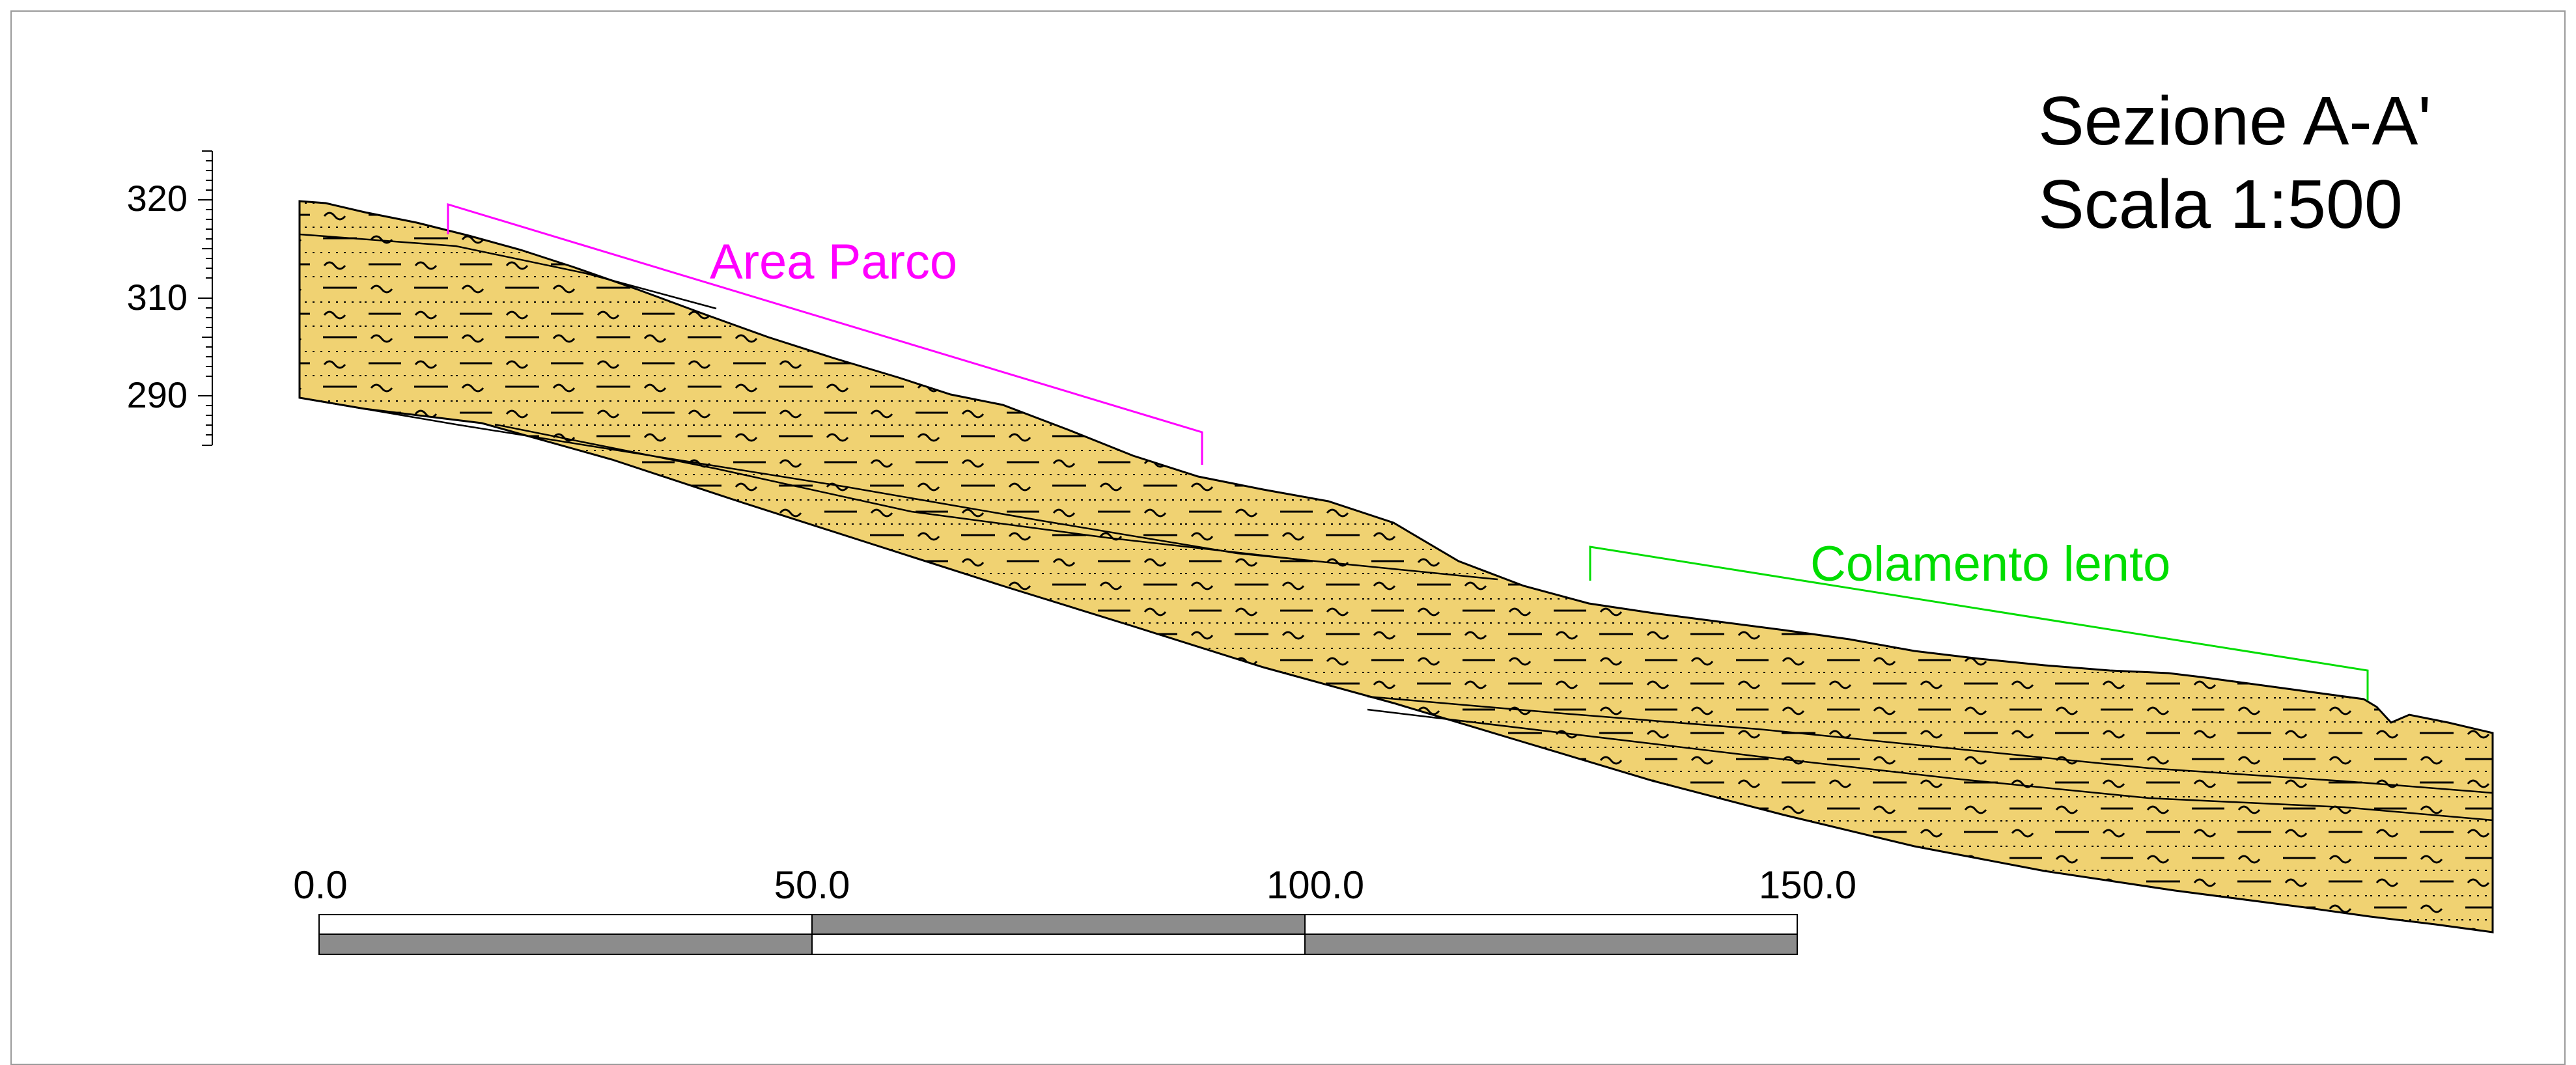 The height and width of the screenshot is (1065, 2576). What do you see at coordinates (158, 394) in the screenshot?
I see `elevation-label-290: 290` at bounding box center [158, 394].